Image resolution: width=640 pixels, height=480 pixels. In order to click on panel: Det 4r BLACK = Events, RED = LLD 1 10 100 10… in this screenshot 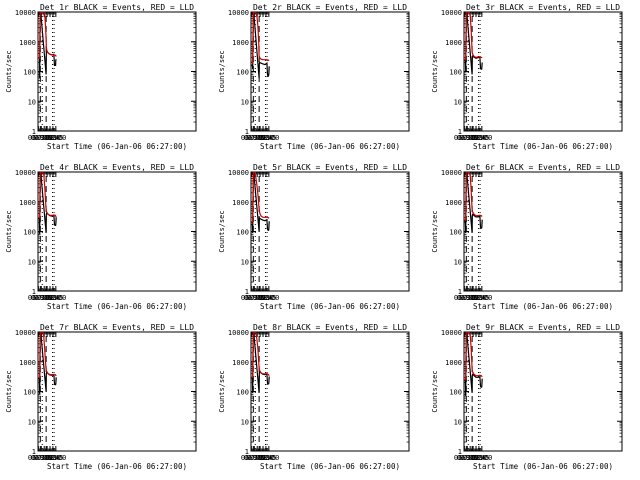, I will do `click(101, 237)`.